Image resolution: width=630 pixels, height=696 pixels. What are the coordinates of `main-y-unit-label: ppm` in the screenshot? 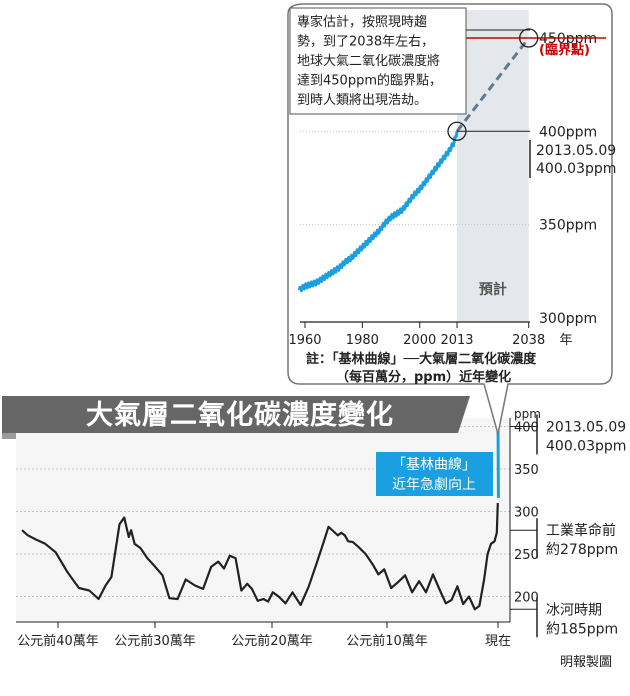 It's located at (527, 414).